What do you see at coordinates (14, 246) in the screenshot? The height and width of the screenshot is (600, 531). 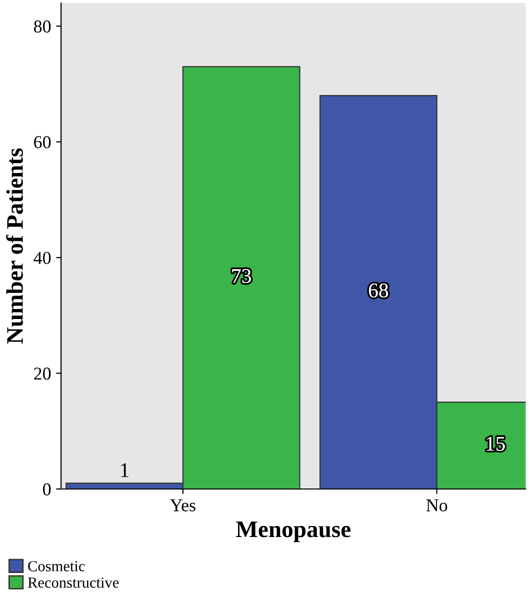 I see `y-axis-title: Number of Patients` at bounding box center [14, 246].